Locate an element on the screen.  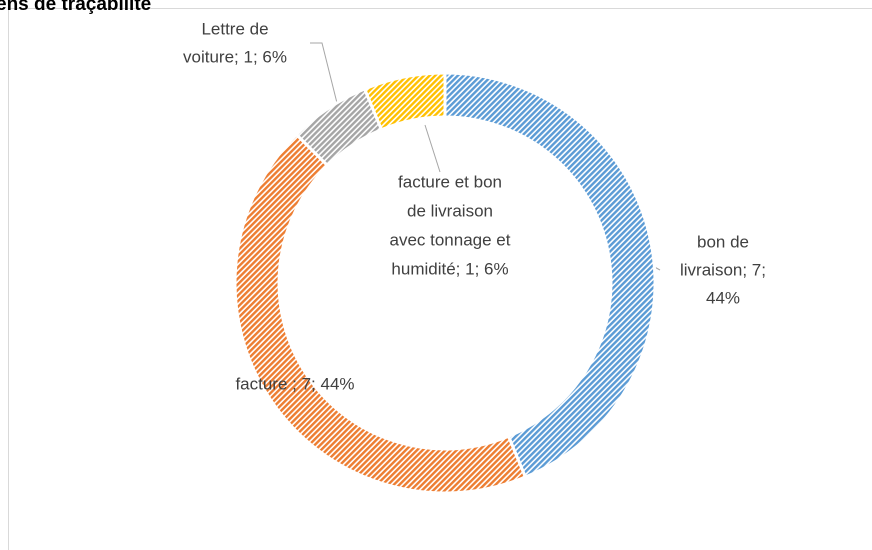
data-label: facture ; 7; 44% is located at coordinates (294, 383).